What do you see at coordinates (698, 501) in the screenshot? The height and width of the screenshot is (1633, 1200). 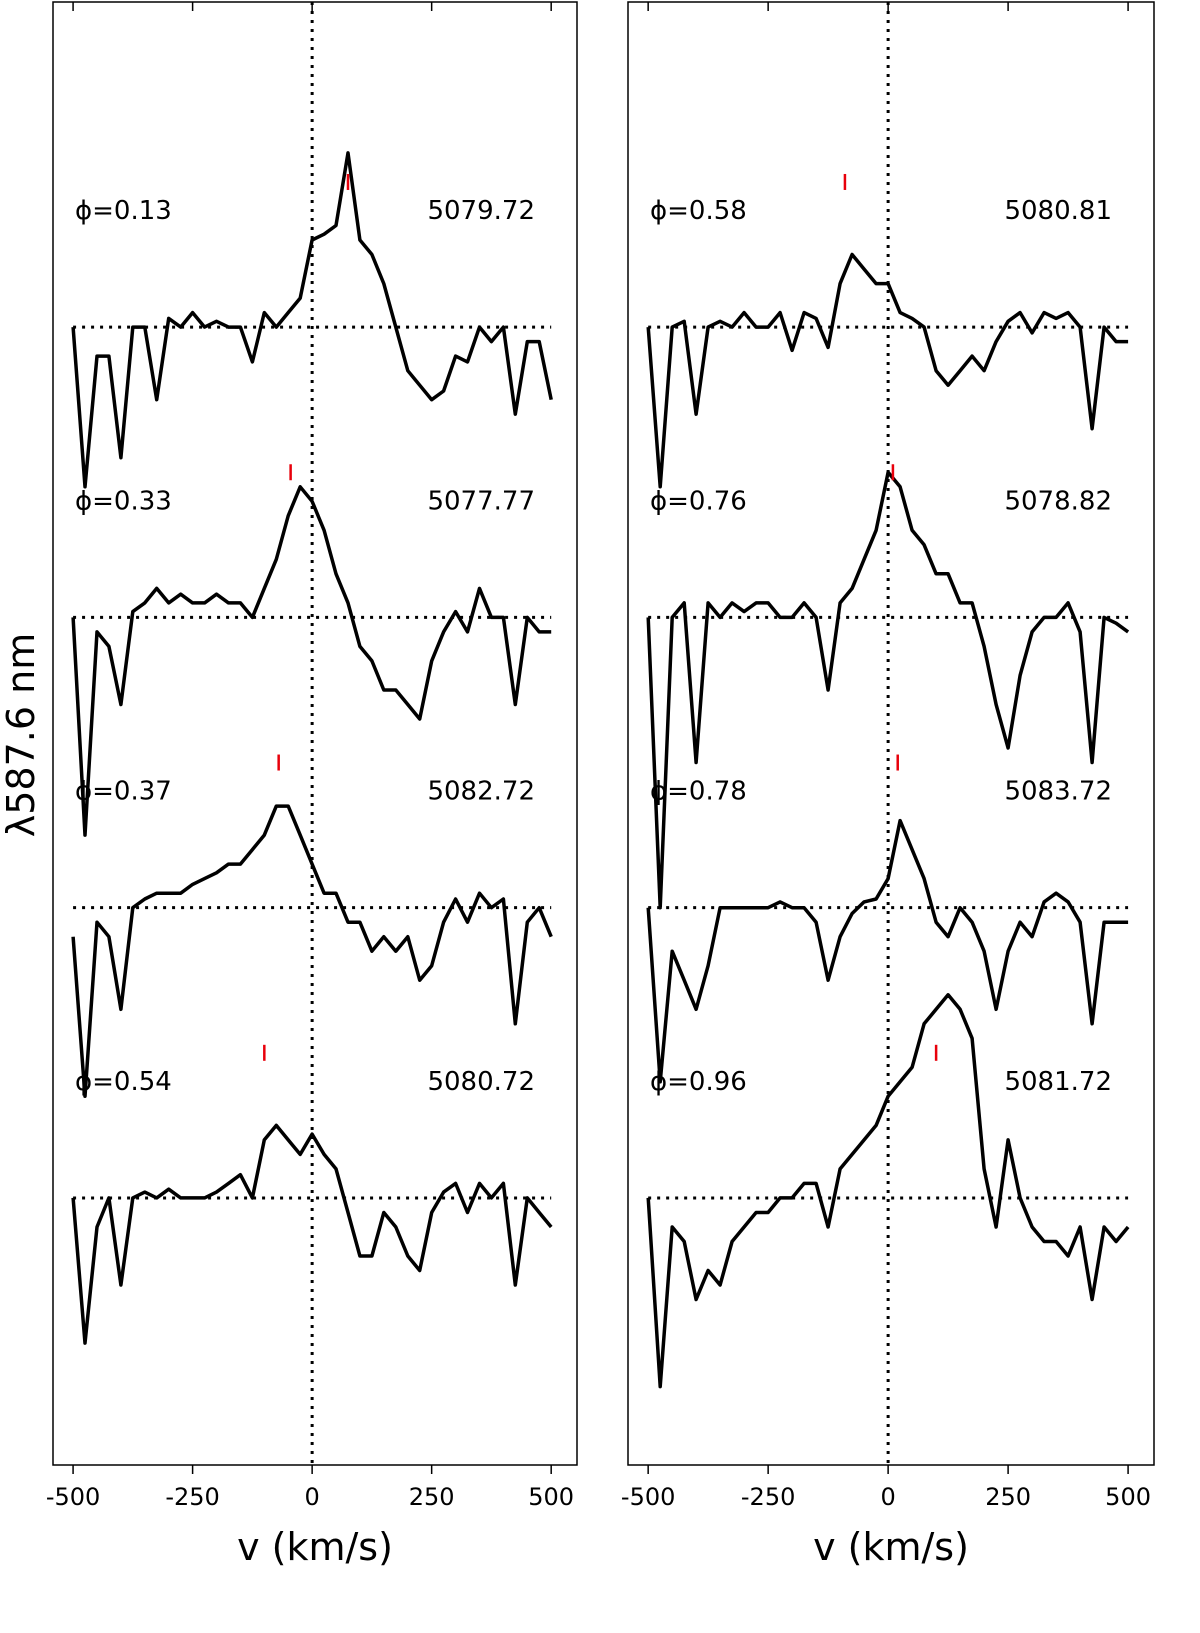 I see `phase-label: ϕ=0.76` at bounding box center [698, 501].